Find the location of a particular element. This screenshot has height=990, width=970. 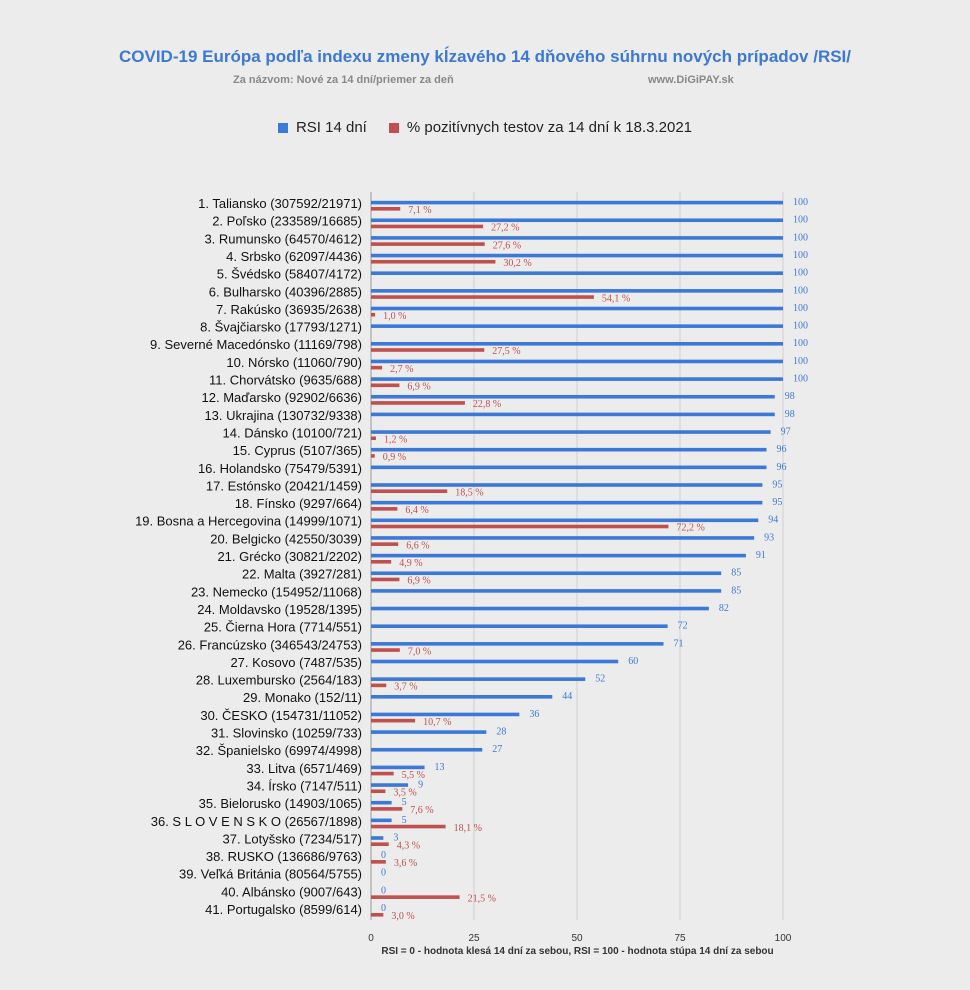

positive-value-label: 27,2 % is located at coordinates (505, 228).